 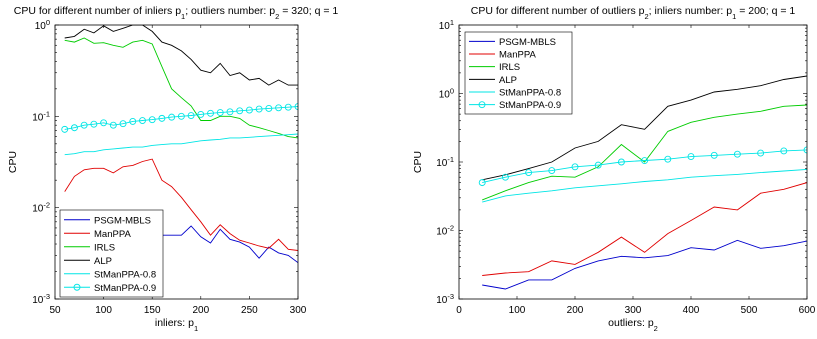 I want to click on x-axis-label: outliers: p2, so click(x=633, y=325).